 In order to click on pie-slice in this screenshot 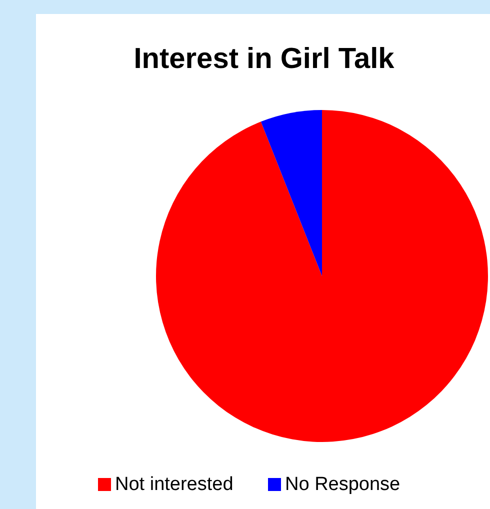, I will do `click(291, 193)`.